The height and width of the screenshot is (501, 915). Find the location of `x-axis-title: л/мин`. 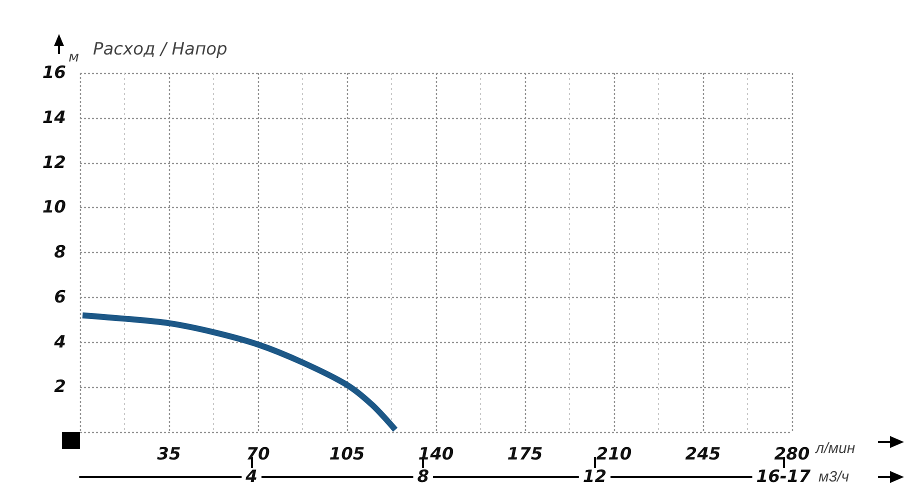

x-axis-title: л/мин is located at coordinates (835, 448).